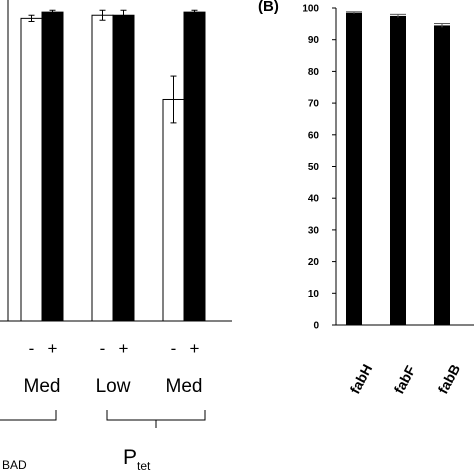 The image size is (474, 474). Describe the element at coordinates (314, 230) in the screenshot. I see `y-tick-label: 30` at that location.